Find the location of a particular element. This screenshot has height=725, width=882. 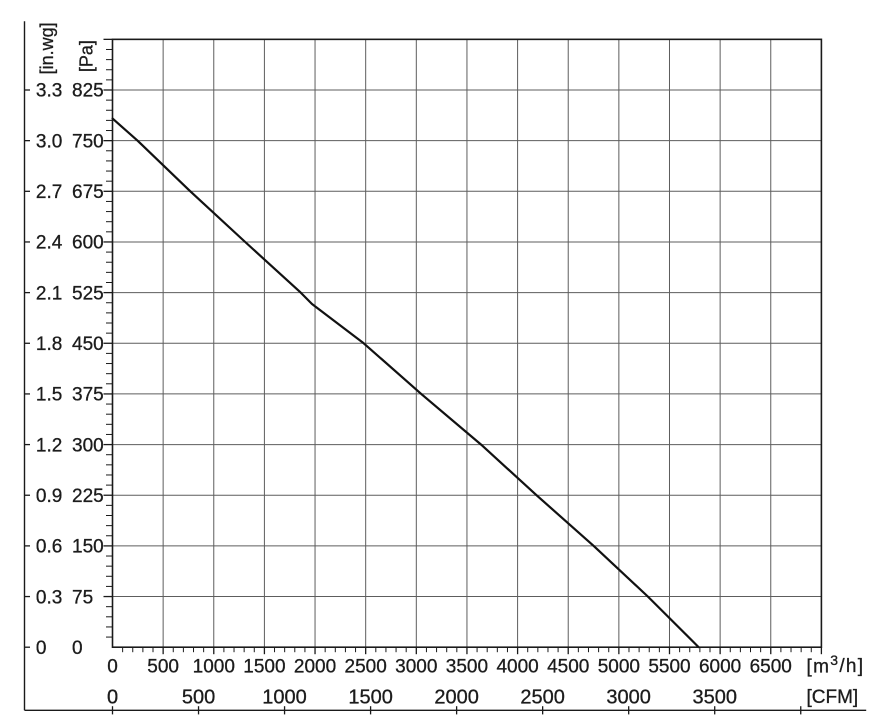

svg-text: 600 is located at coordinates (88, 243).